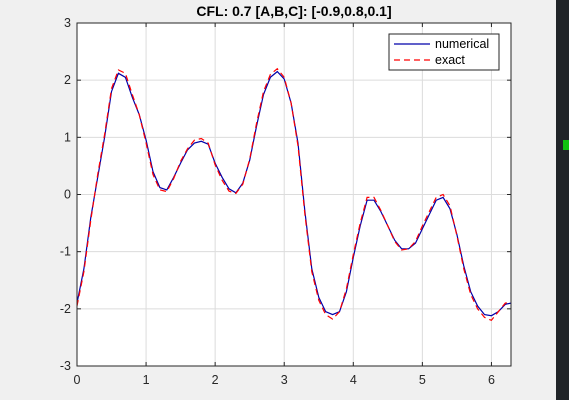  I want to click on y-tick-label-1: -2, so click(65, 309).